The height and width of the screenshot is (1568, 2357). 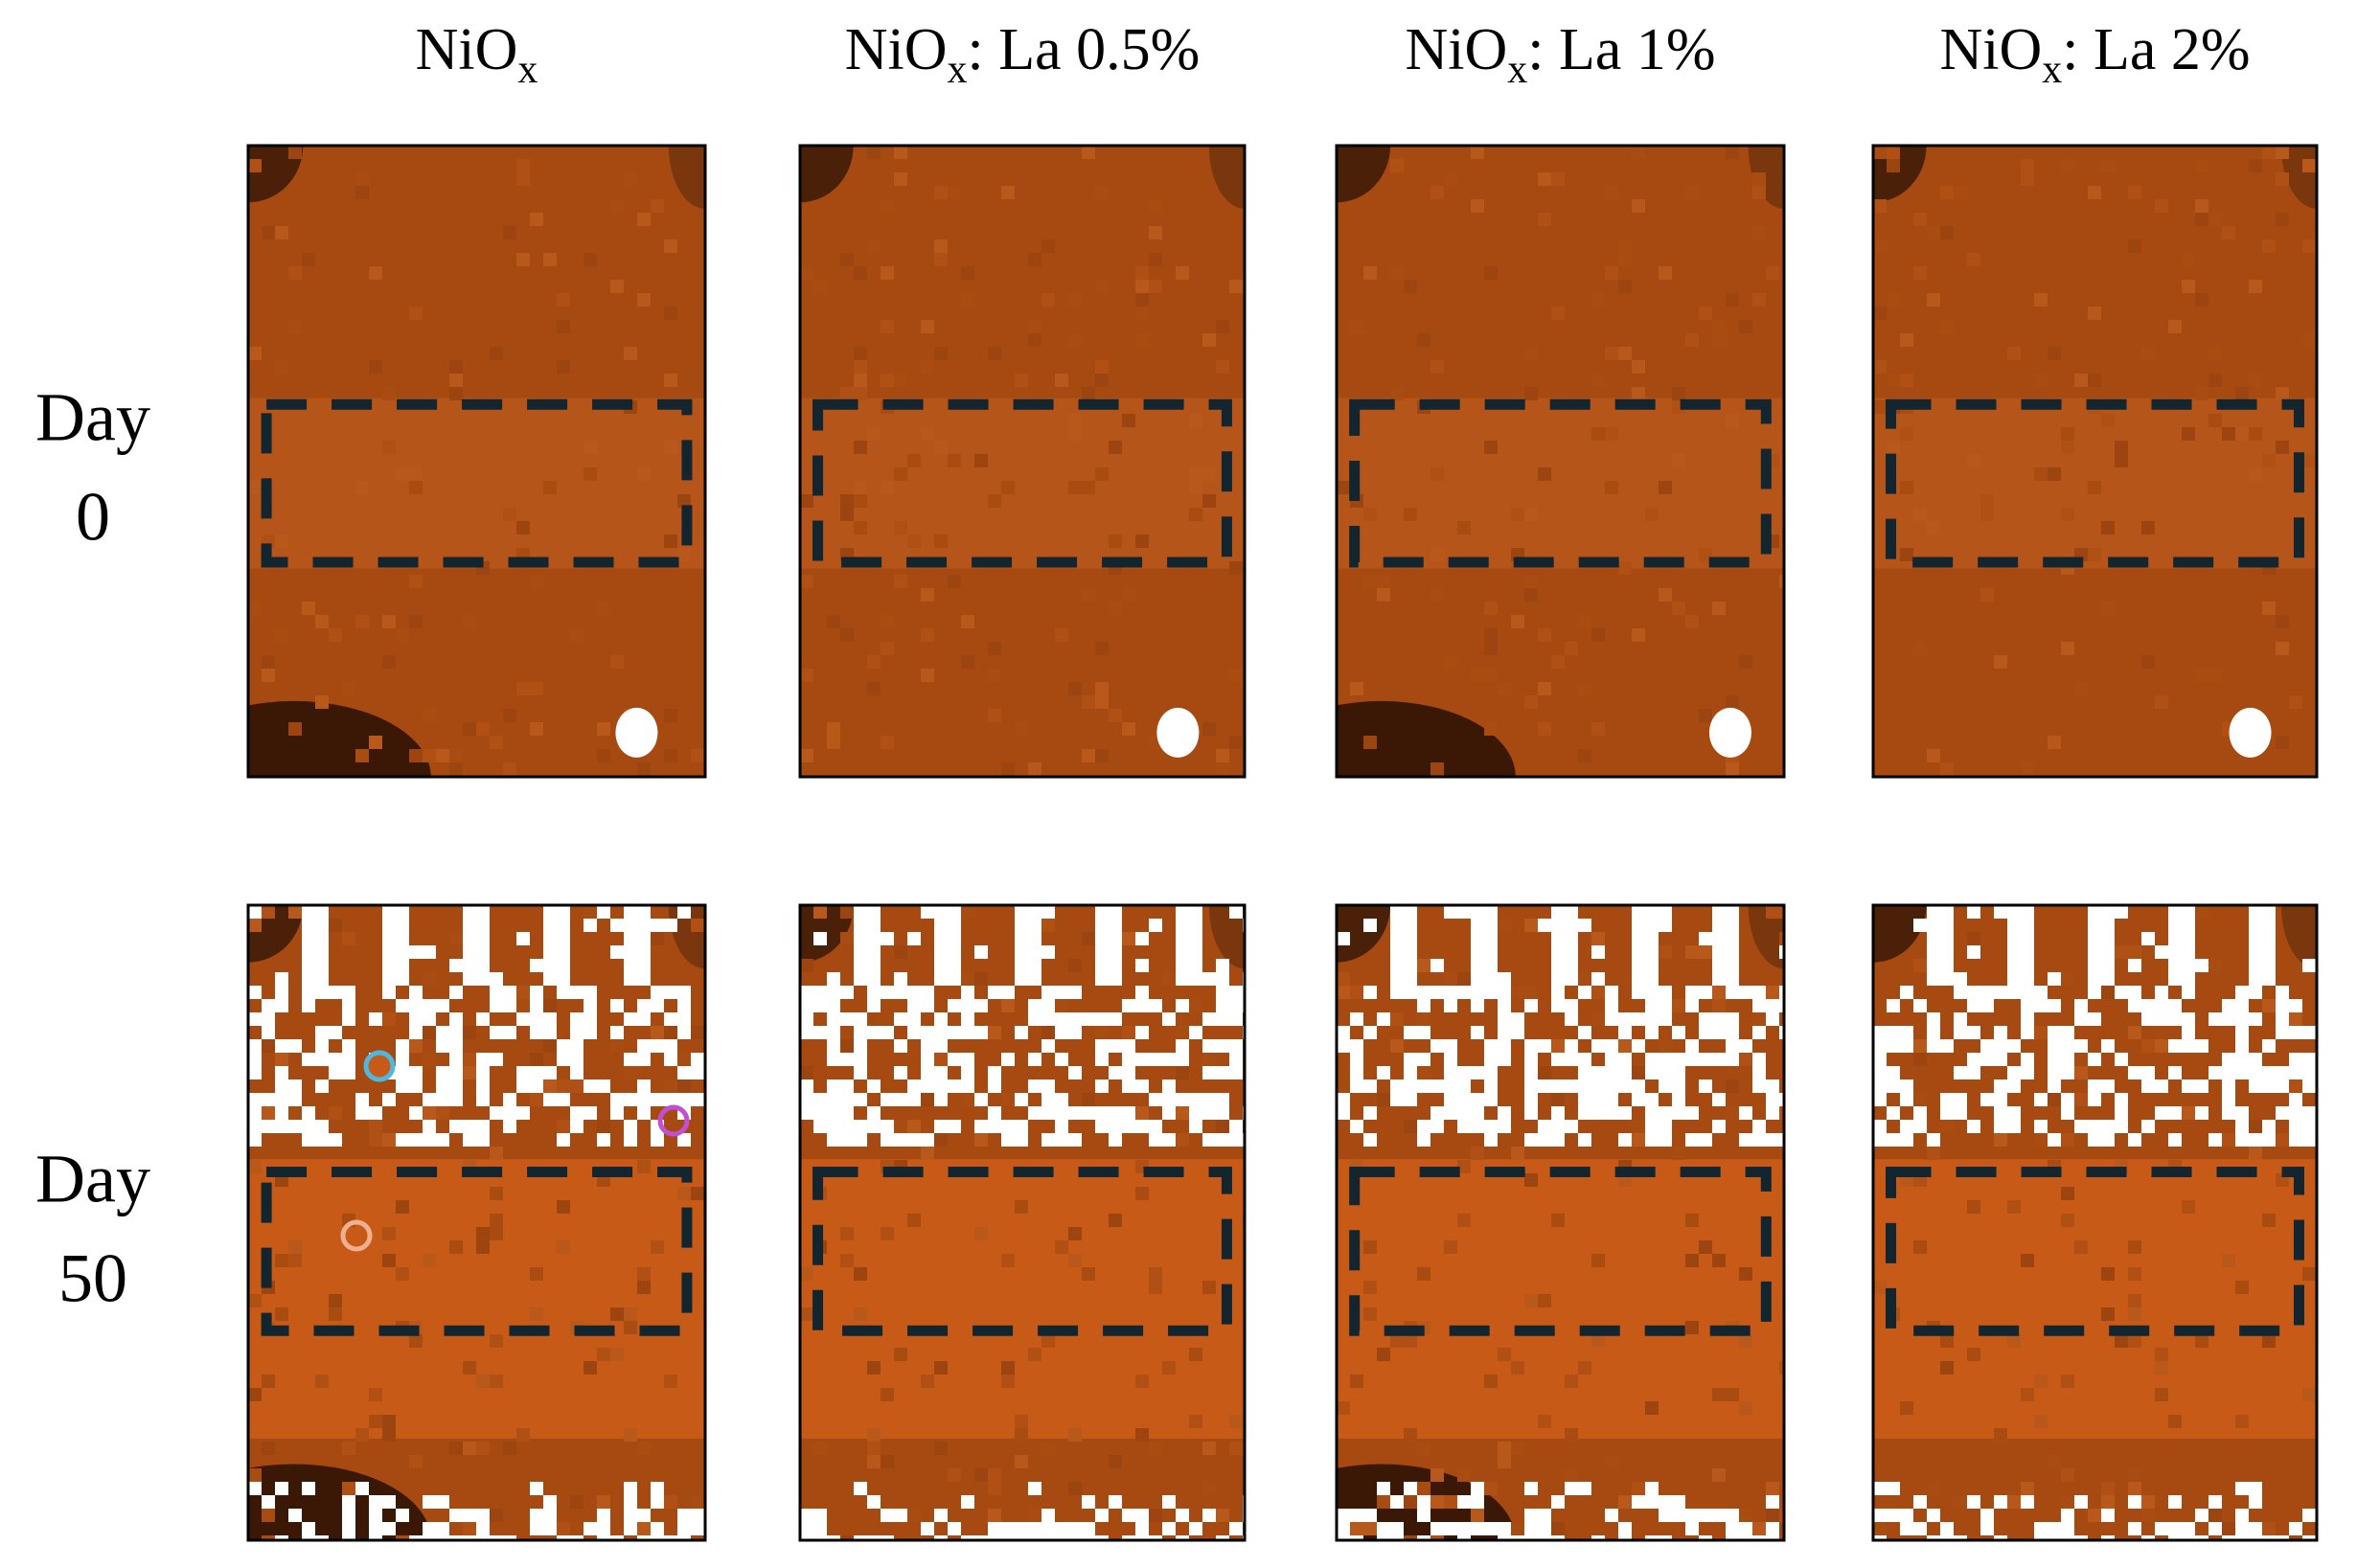 What do you see at coordinates (477, 54) in the screenshot?
I see `column-header: NiOx` at bounding box center [477, 54].